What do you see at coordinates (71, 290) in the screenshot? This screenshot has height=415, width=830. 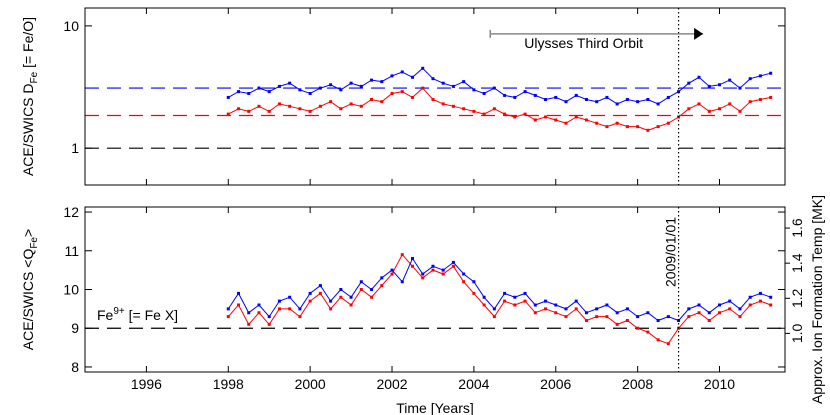 I see `y-tick-label: 10` at bounding box center [71, 290].